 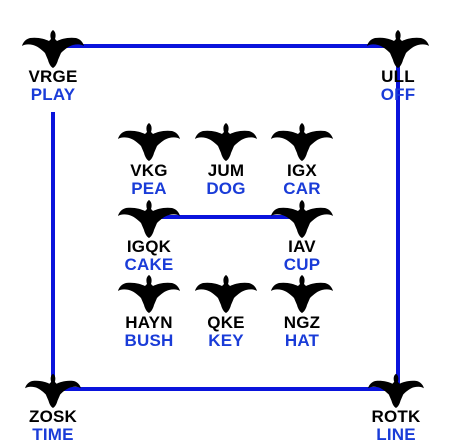 I want to click on node-rotk: ROTK LINE, so click(x=396, y=408).